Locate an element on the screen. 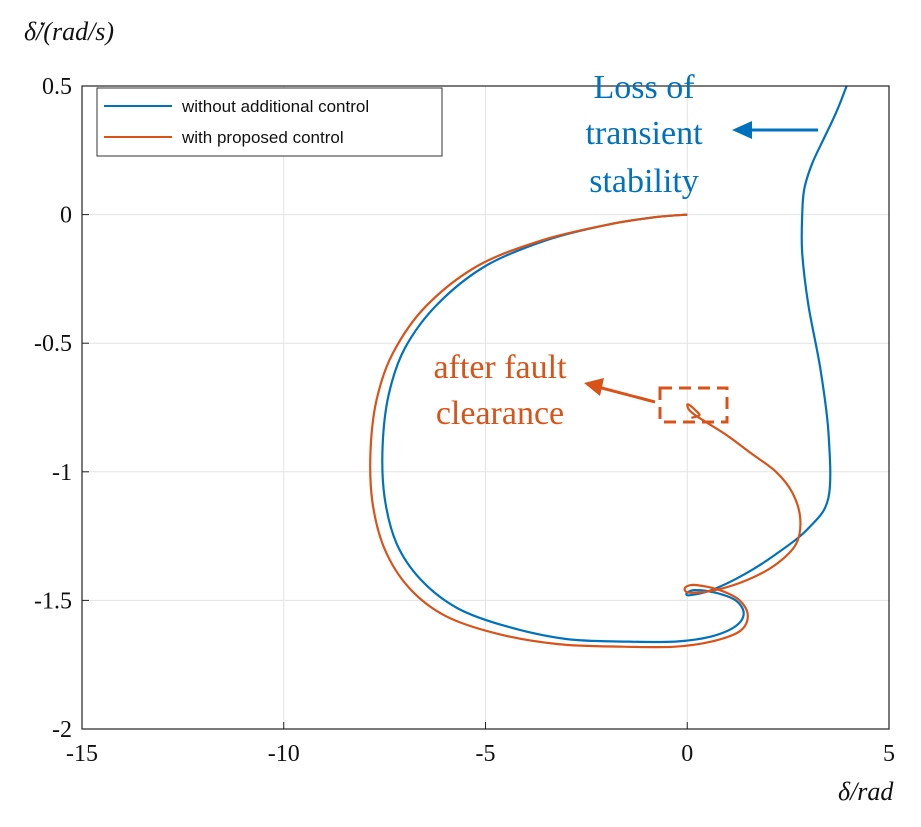 The height and width of the screenshot is (827, 921). x-tick-label: 5 is located at coordinates (889, 754).